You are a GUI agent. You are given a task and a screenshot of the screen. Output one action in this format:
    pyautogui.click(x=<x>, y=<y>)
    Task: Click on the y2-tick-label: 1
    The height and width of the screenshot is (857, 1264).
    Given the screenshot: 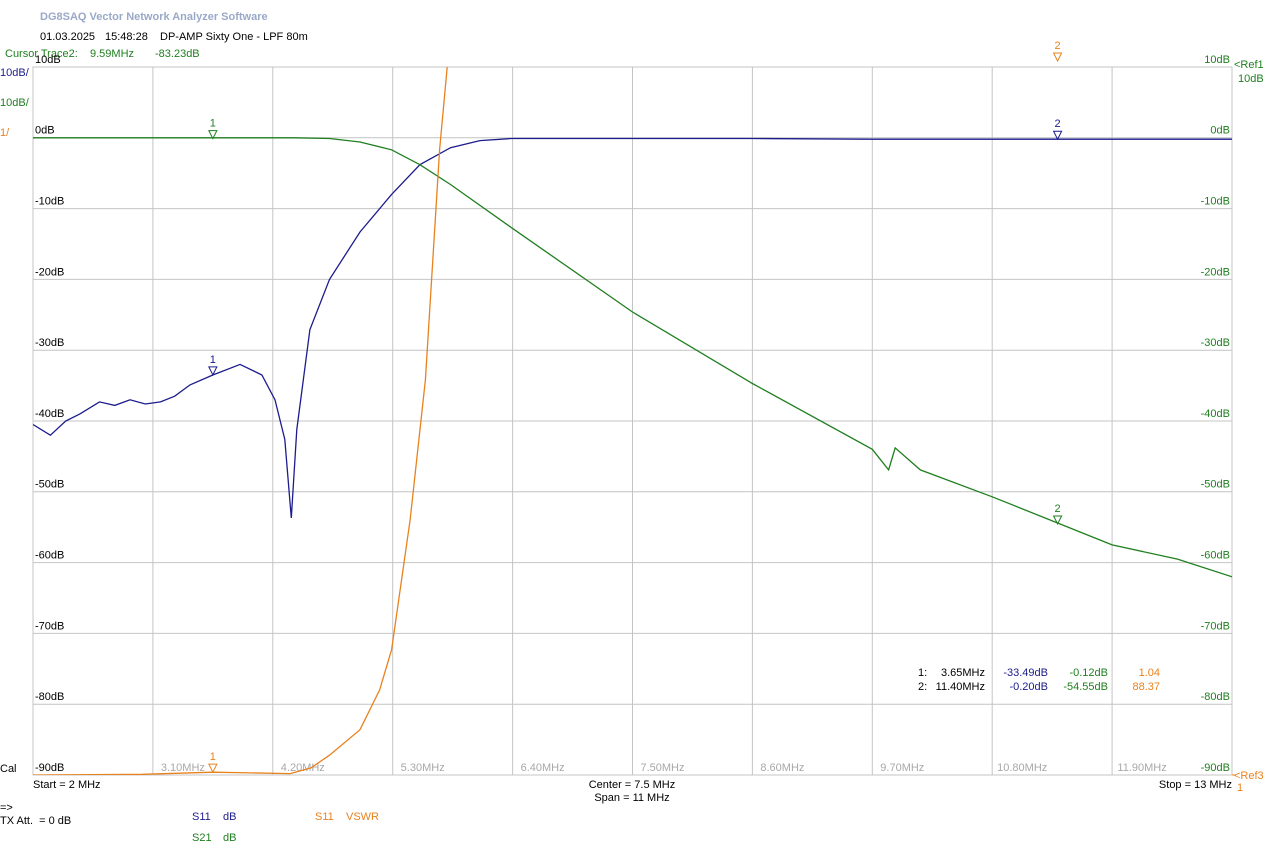 What is the action you would take?
    pyautogui.click(x=1240, y=788)
    